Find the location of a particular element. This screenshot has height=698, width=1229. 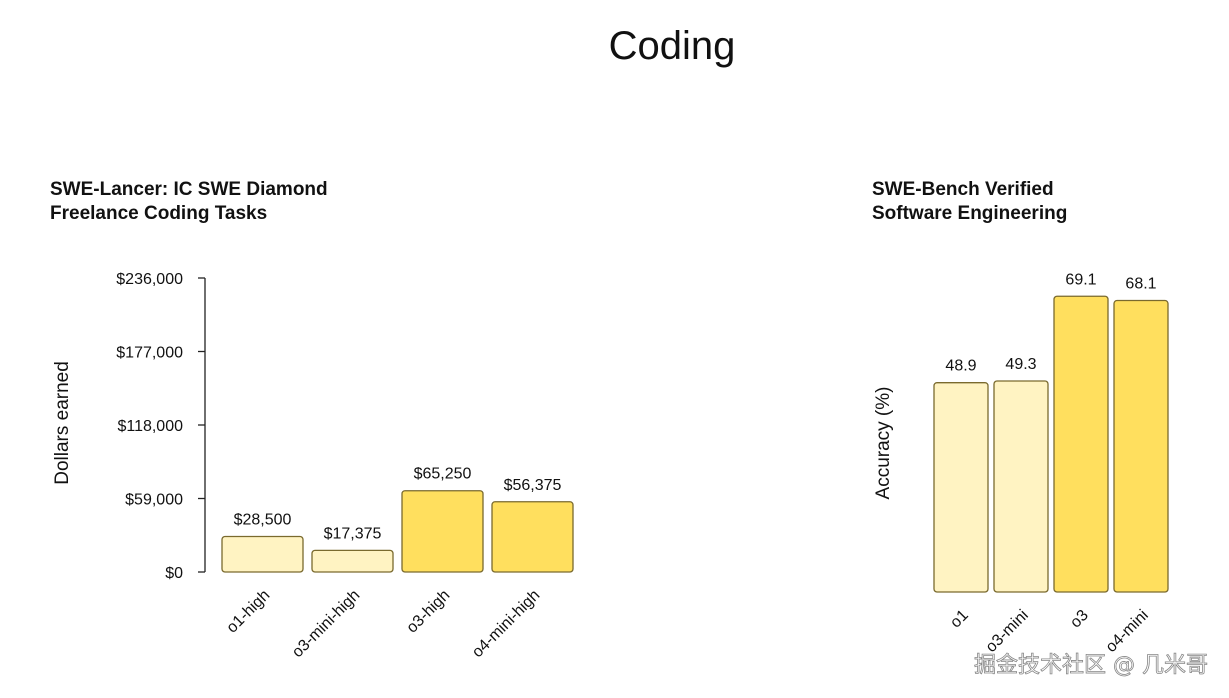

data-label: 68.1 is located at coordinates (1140, 284).